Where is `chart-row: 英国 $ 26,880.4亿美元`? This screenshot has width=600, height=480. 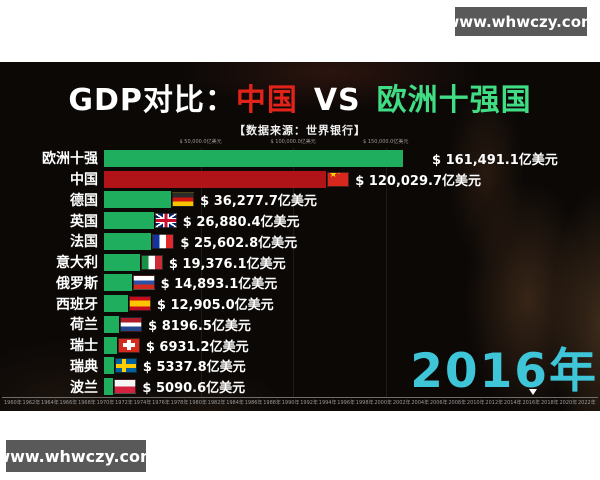 chart-row: 英国 $ 26,880.4亿美元 is located at coordinates (300, 220).